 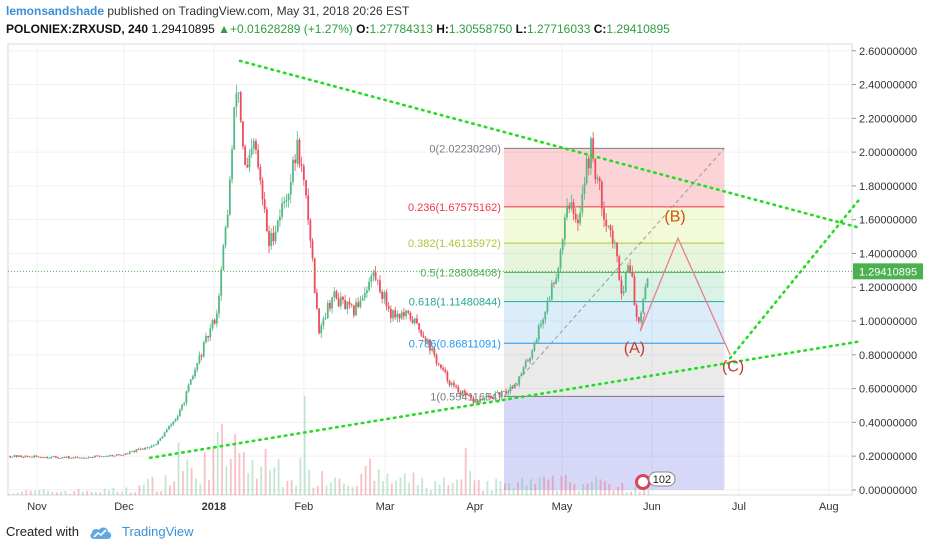 What do you see at coordinates (42, 531) in the screenshot?
I see `created-with-label: Created with` at bounding box center [42, 531].